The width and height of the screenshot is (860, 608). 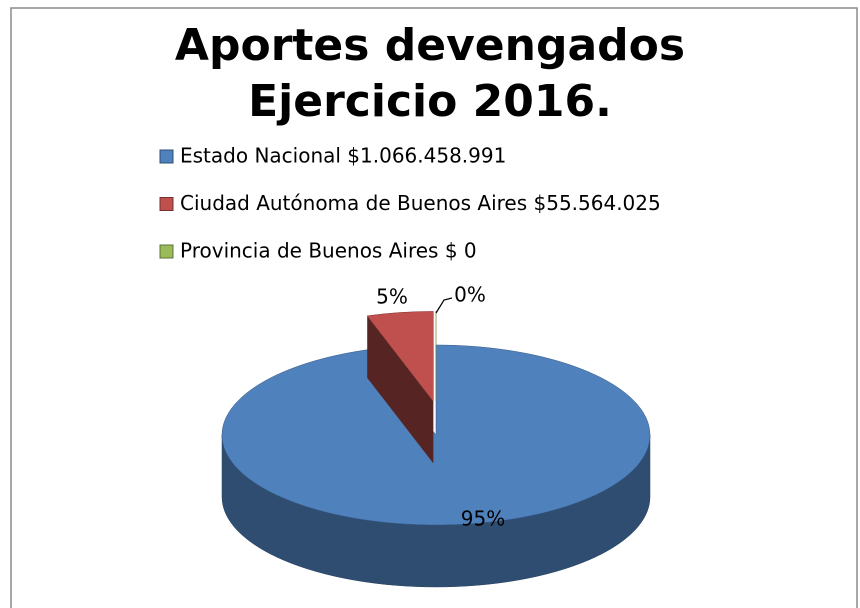 I want to click on legend-label: Estado Nacional $1.066.458.991, so click(x=343, y=156).